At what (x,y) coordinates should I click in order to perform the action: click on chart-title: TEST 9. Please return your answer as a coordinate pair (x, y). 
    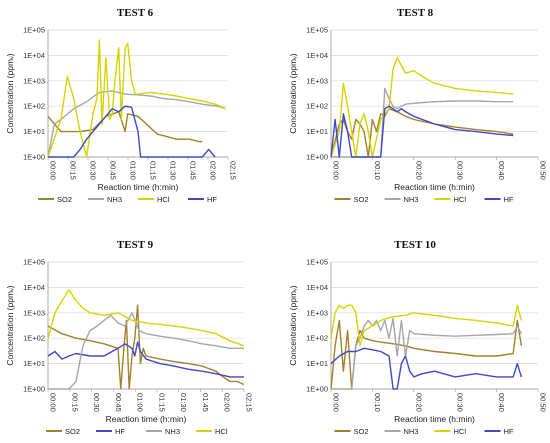
    Looking at the image, I should click on (135, 245).